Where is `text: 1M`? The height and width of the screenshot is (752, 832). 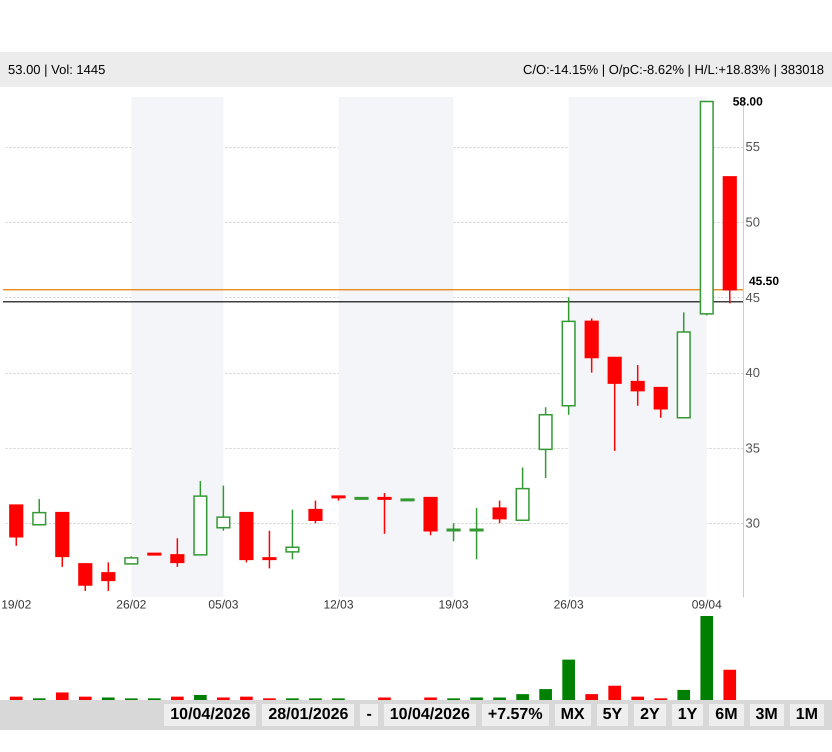
text: 1M is located at coordinates (807, 715).